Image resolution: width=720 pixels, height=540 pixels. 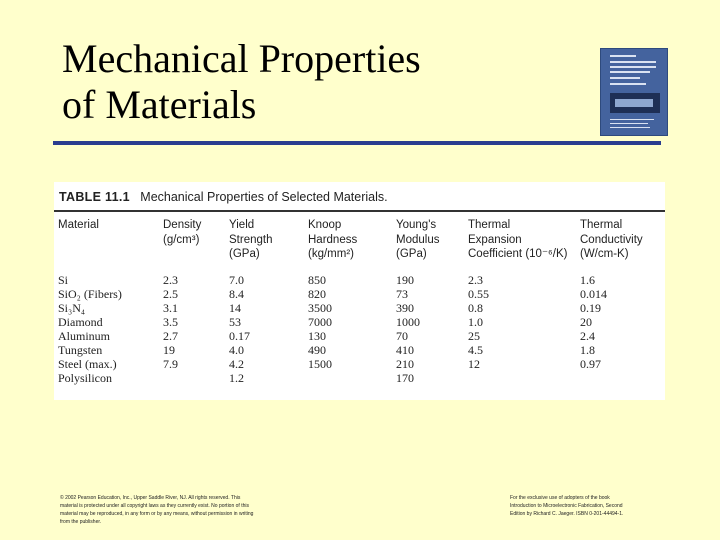 What do you see at coordinates (329, 364) in the screenshot?
I see `table-row: Steel (max.) 7.9 4.2 1500 210 12 0.97` at bounding box center [329, 364].